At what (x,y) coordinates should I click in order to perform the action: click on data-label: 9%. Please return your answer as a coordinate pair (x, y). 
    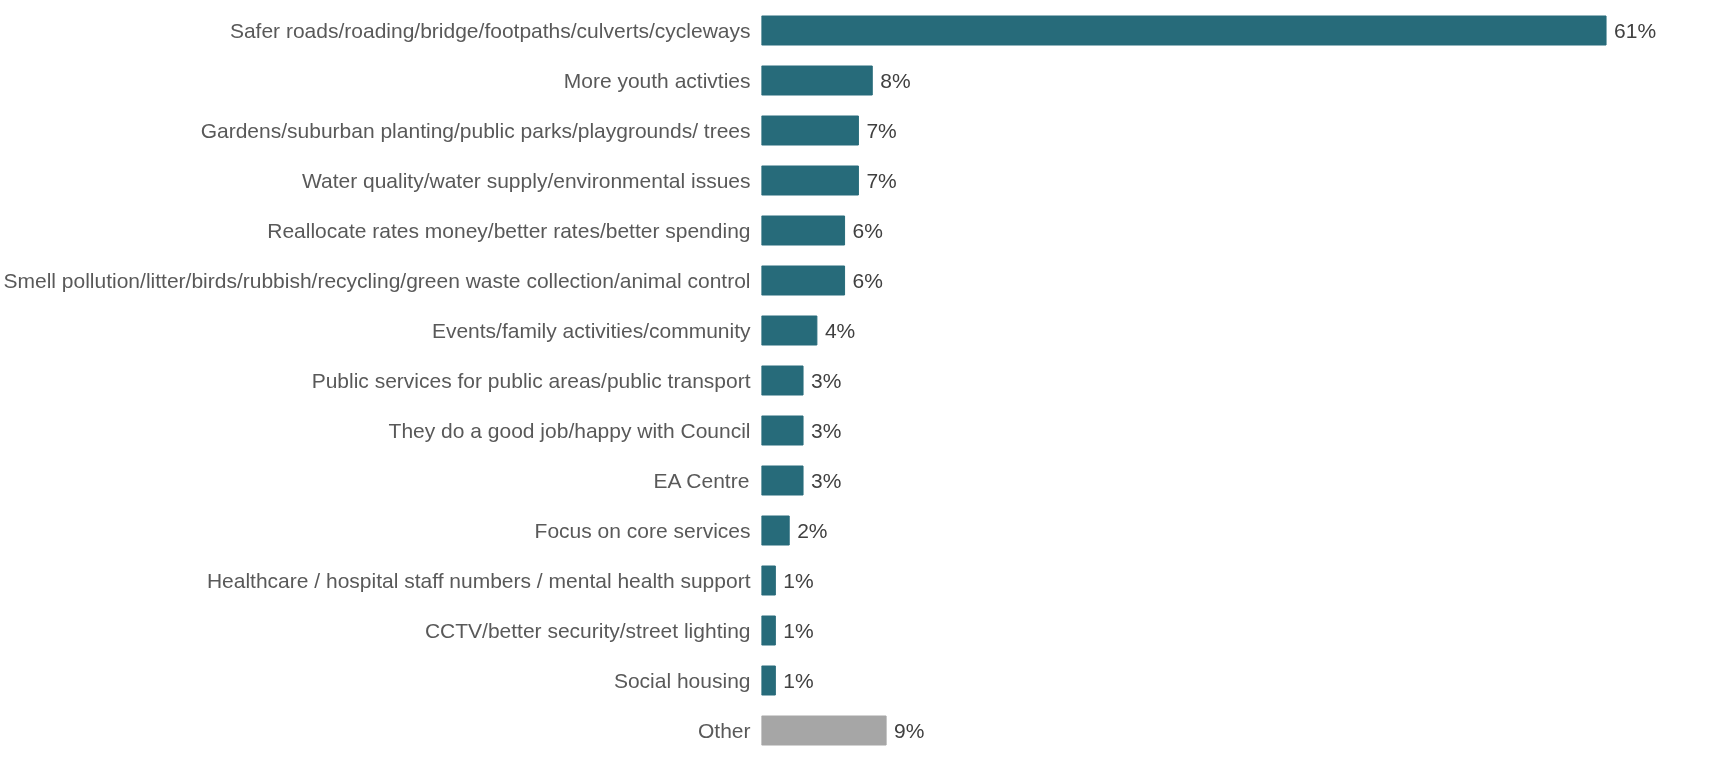
    Looking at the image, I should click on (909, 730).